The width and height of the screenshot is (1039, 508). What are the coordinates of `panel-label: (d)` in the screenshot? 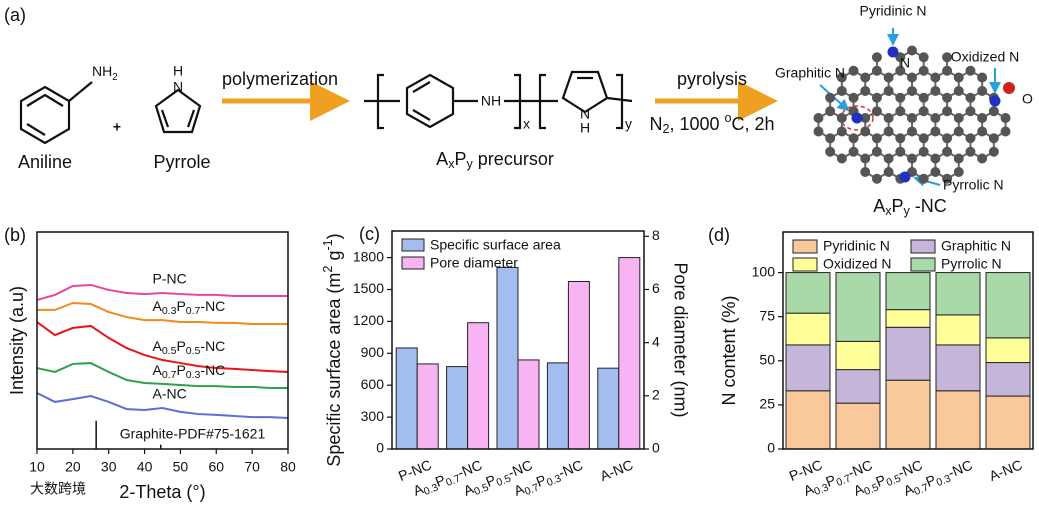 It's located at (719, 235).